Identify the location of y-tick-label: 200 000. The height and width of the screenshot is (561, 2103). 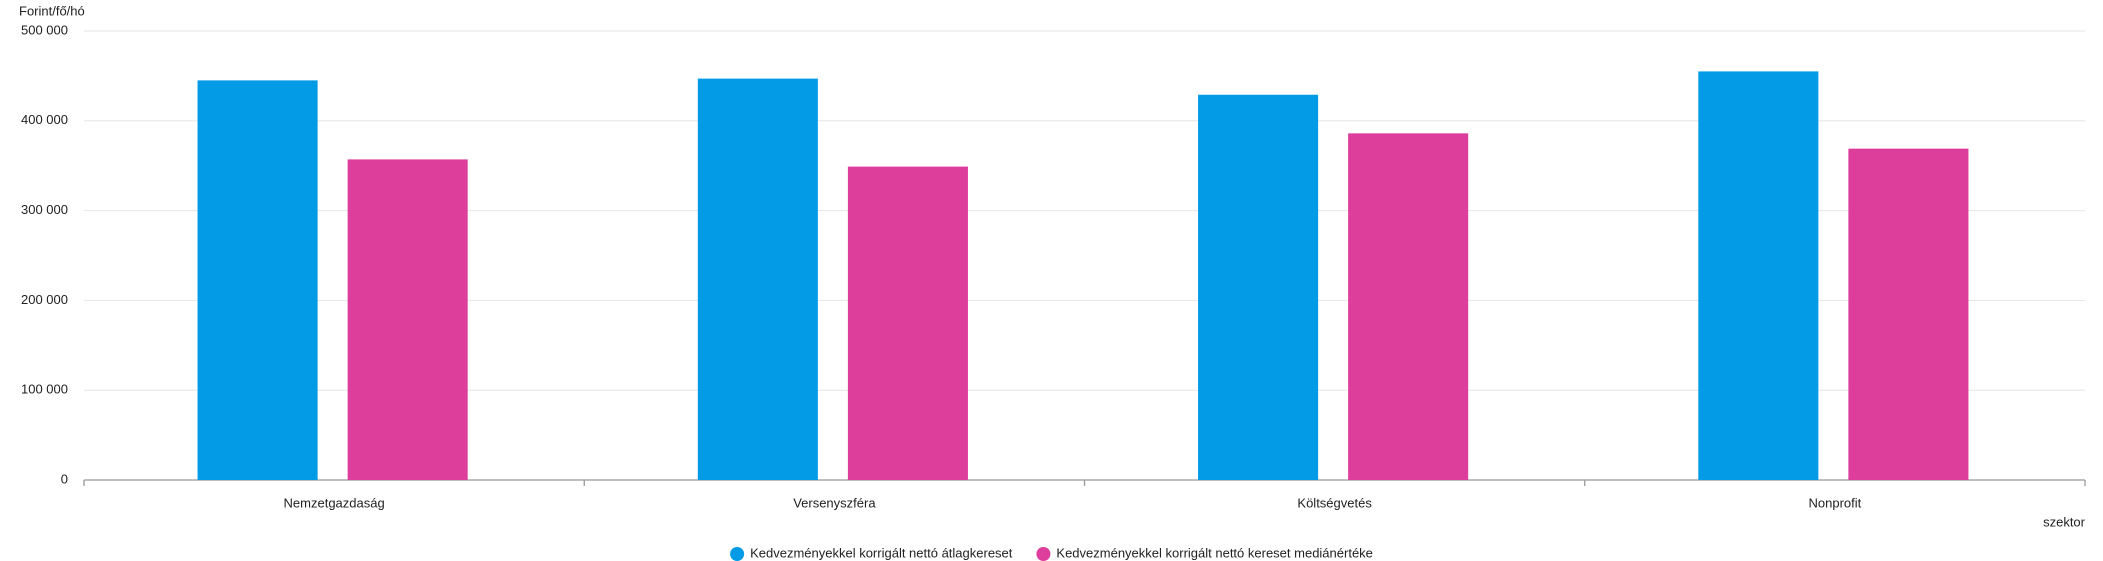
(44, 299).